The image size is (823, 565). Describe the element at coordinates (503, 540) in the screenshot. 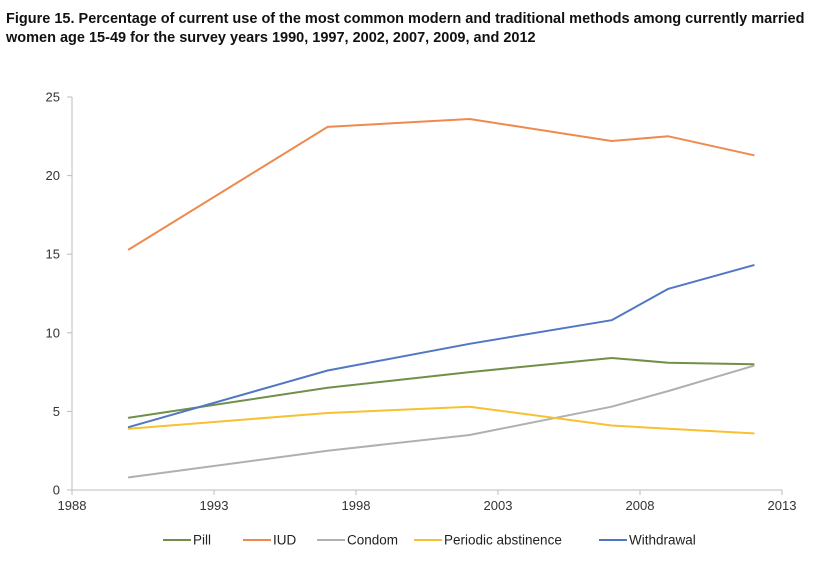

I see `legend-label: Periodic abstinence` at that location.